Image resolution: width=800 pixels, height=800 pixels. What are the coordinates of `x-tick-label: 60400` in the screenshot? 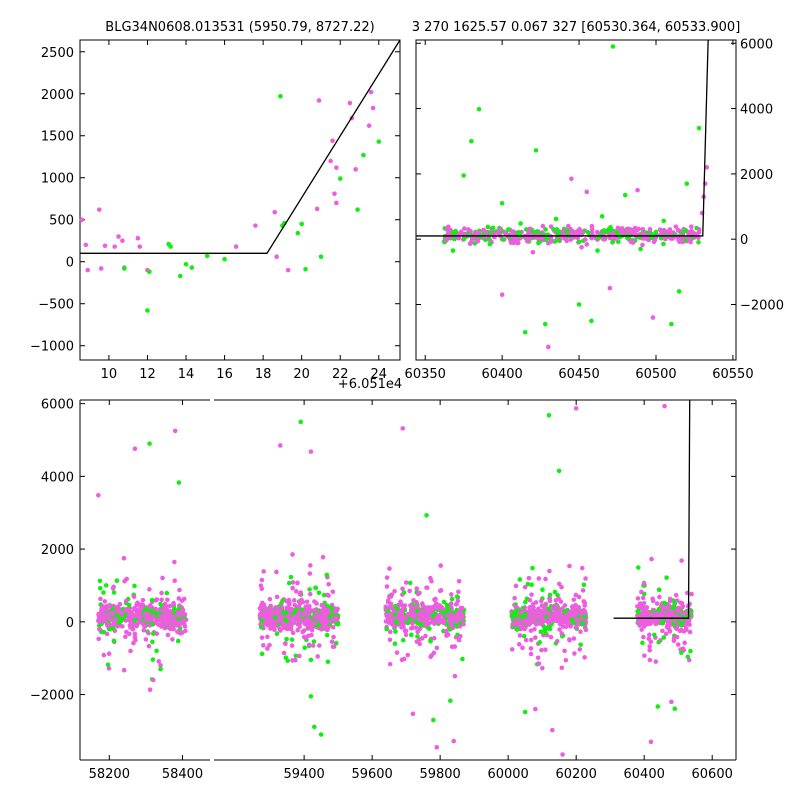 It's located at (501, 374).